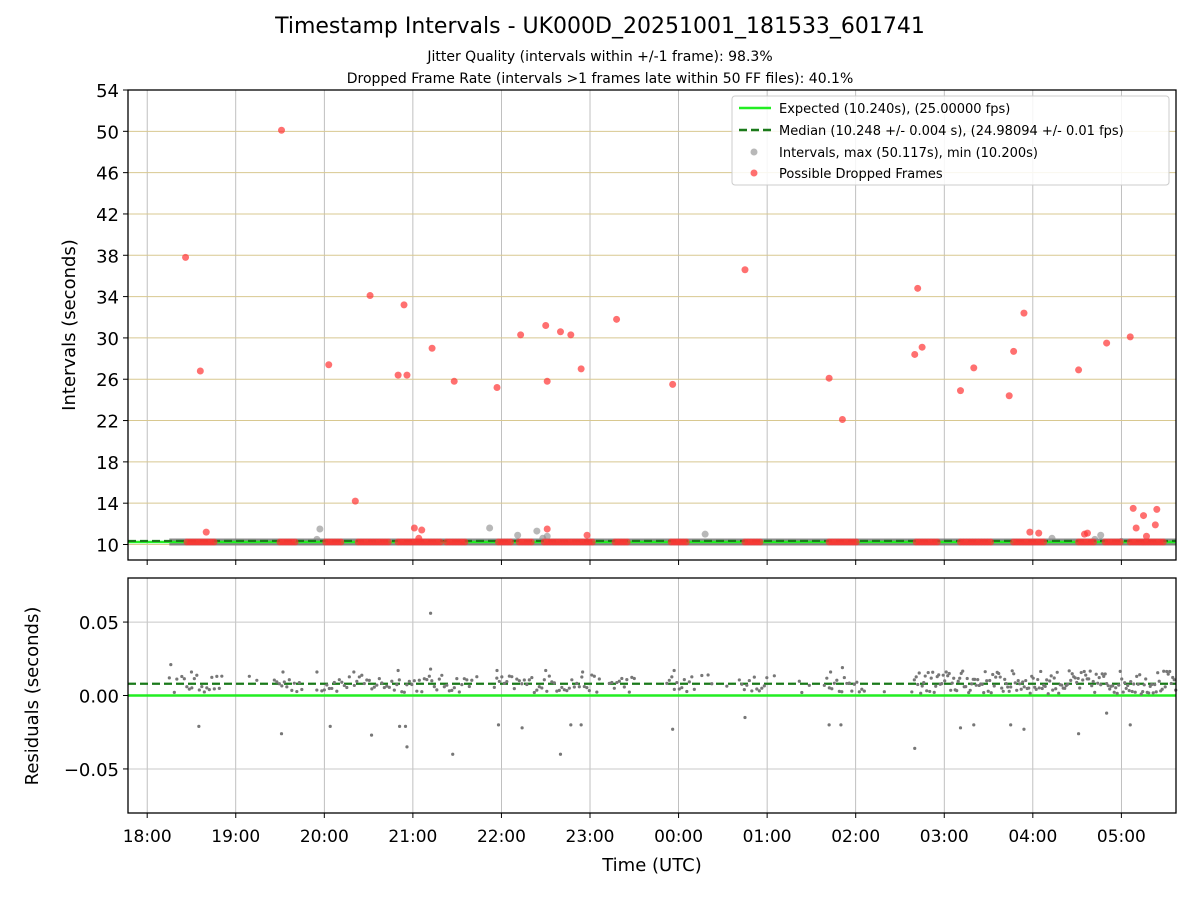 The image size is (1200, 900). Describe the element at coordinates (107, 132) in the screenshot. I see `top-y-tick-label: 50` at that location.